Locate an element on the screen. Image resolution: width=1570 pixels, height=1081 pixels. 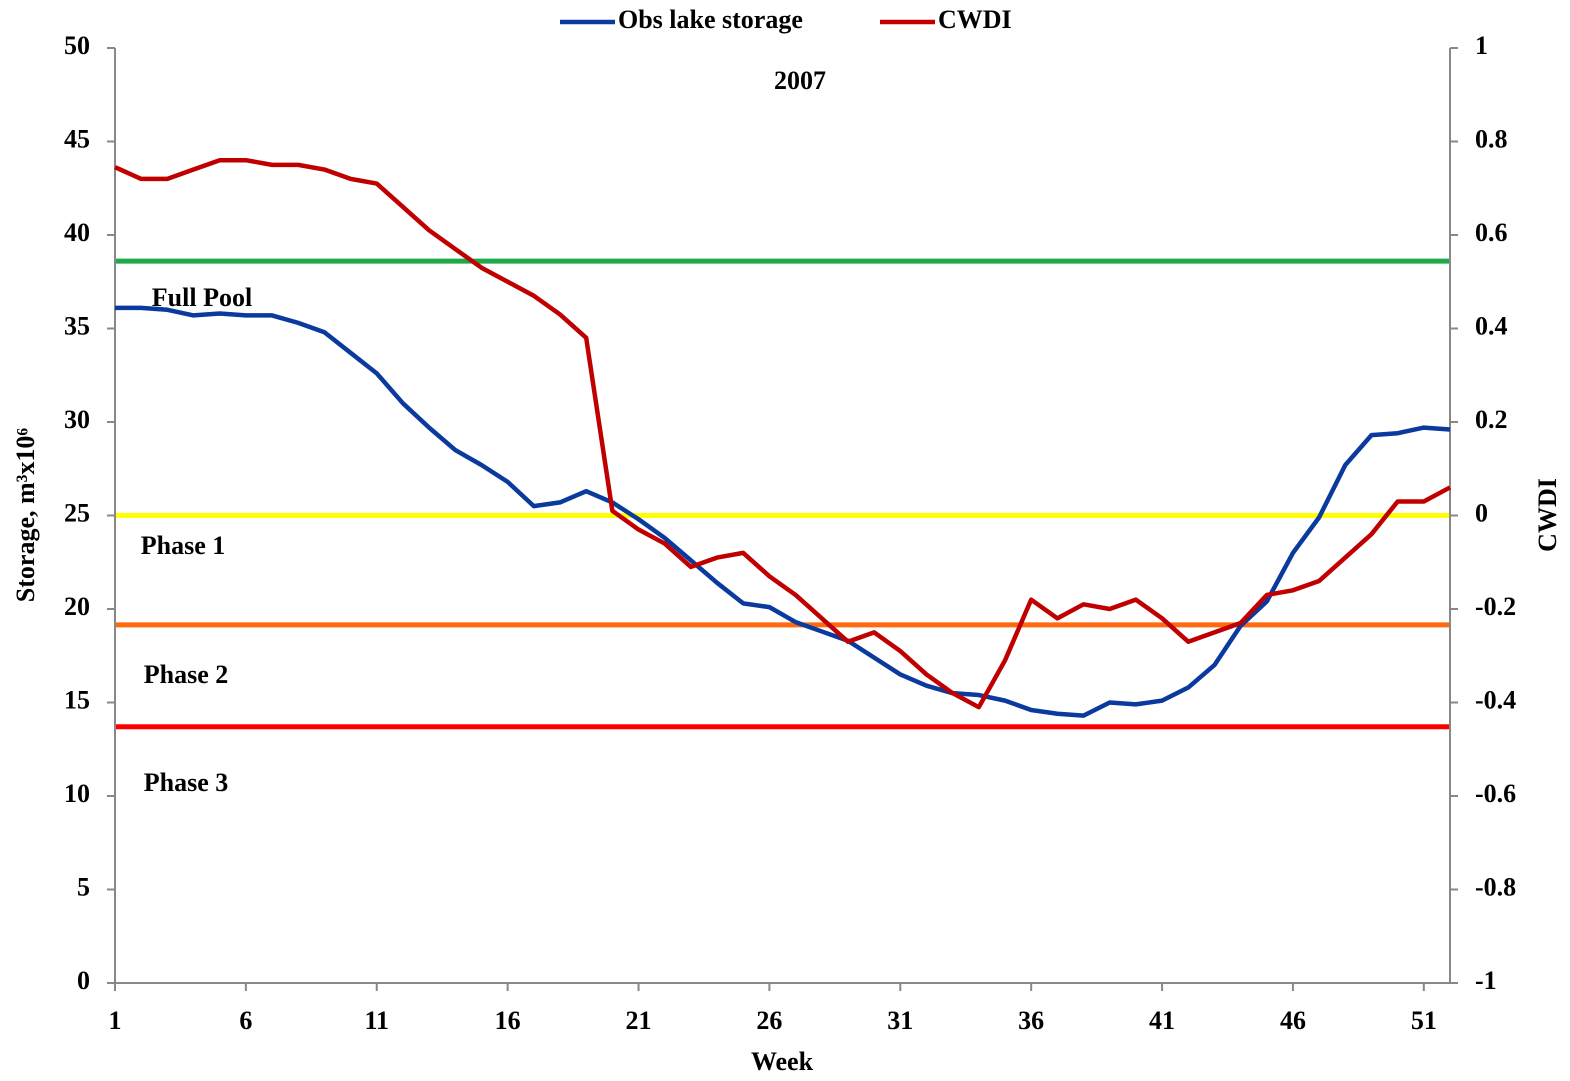
y2-tick-label: 0.2 is located at coordinates (1491, 419).